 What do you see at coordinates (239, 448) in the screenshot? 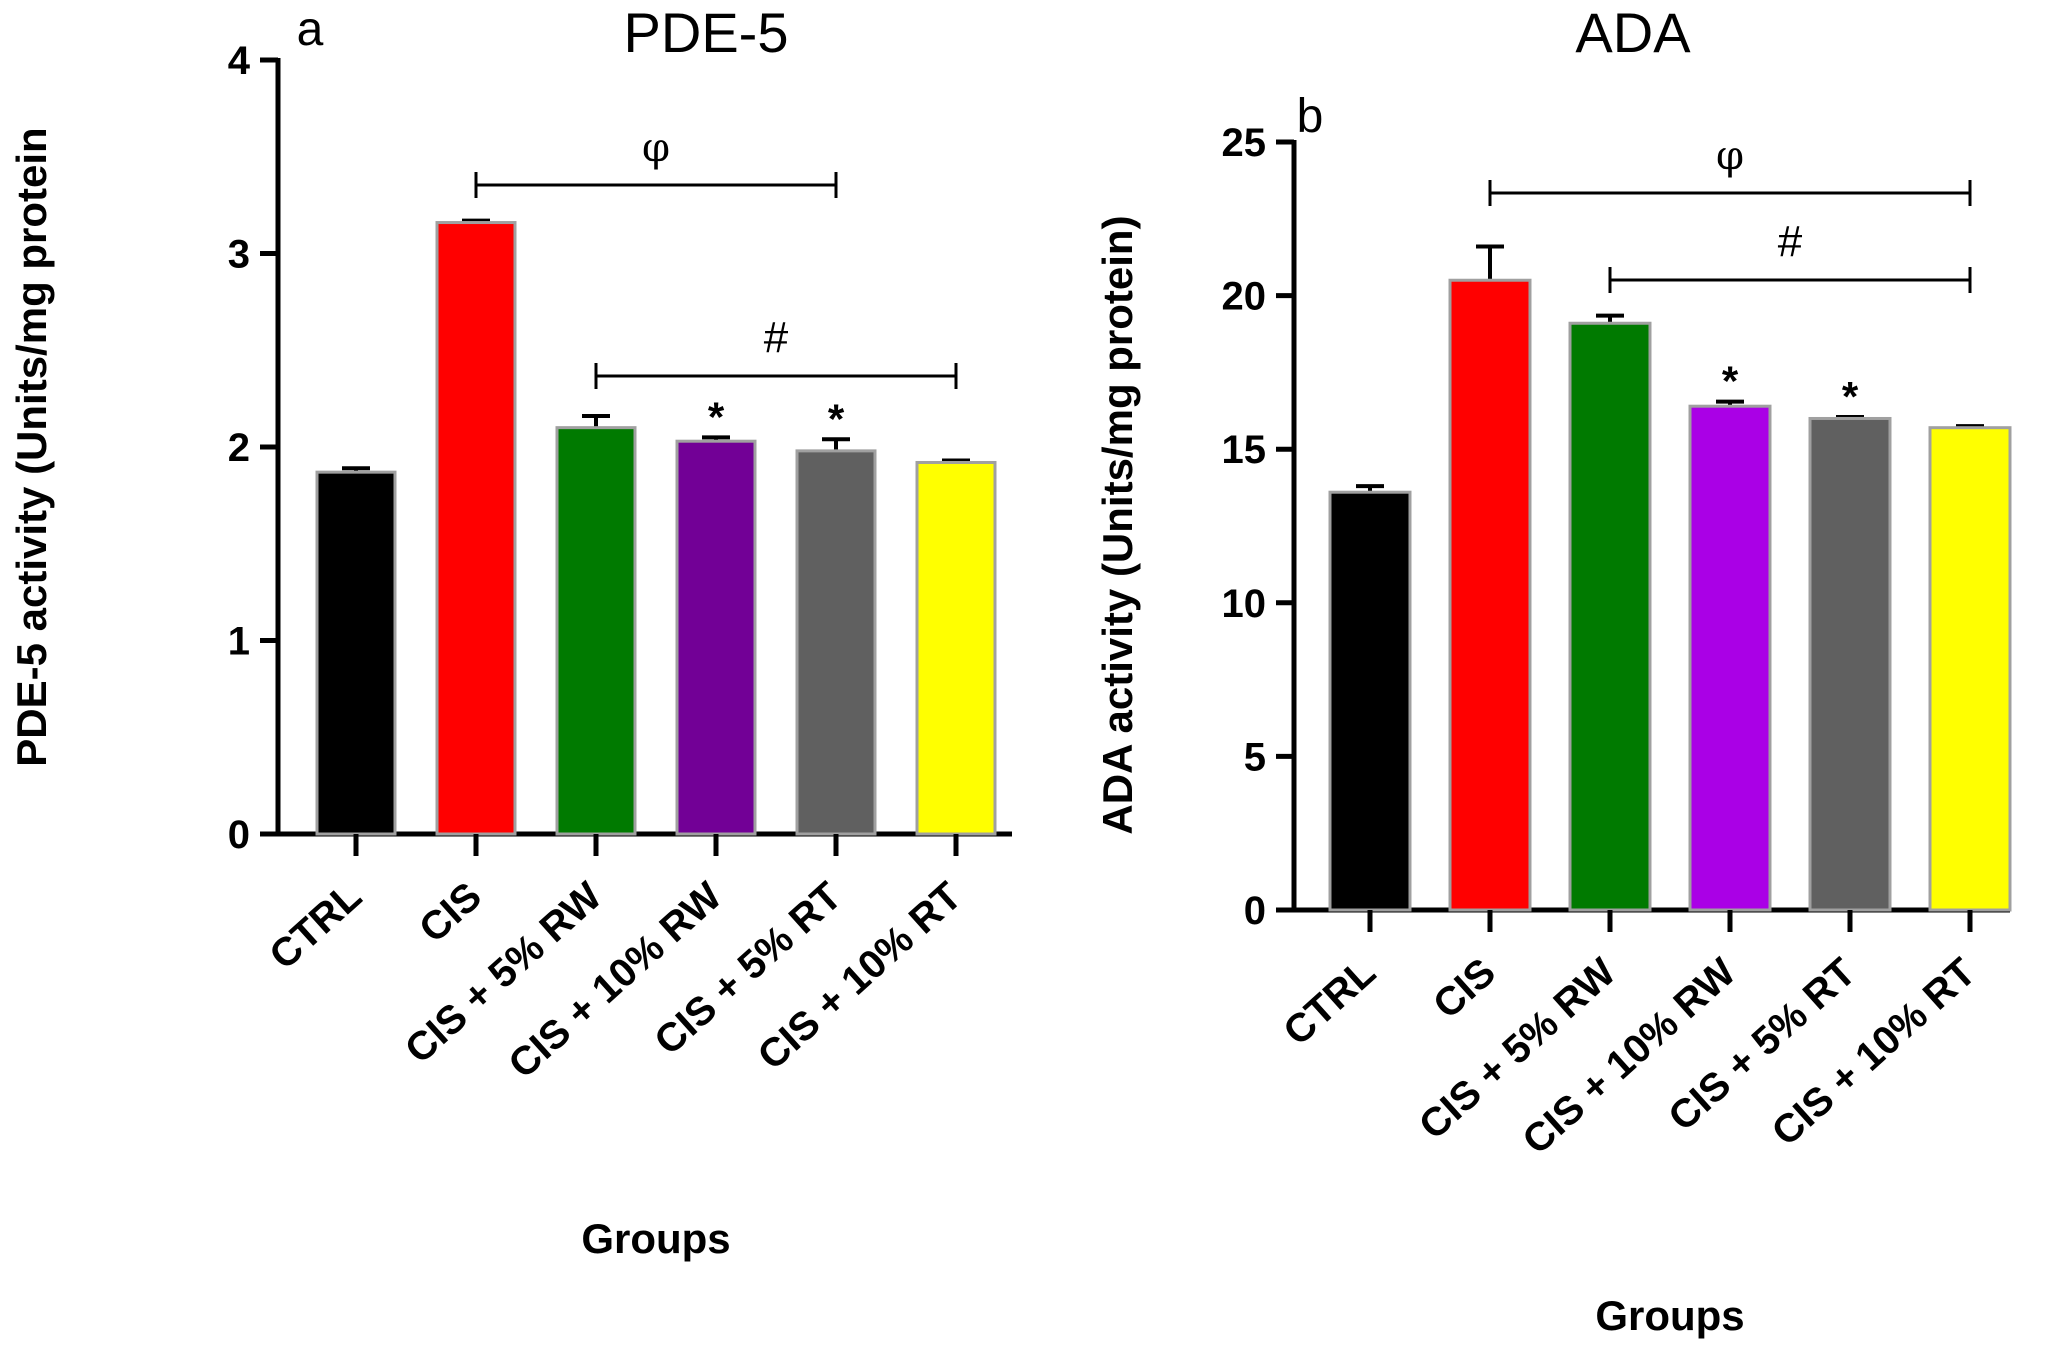
I see `y-tick-label: 2` at bounding box center [239, 448].